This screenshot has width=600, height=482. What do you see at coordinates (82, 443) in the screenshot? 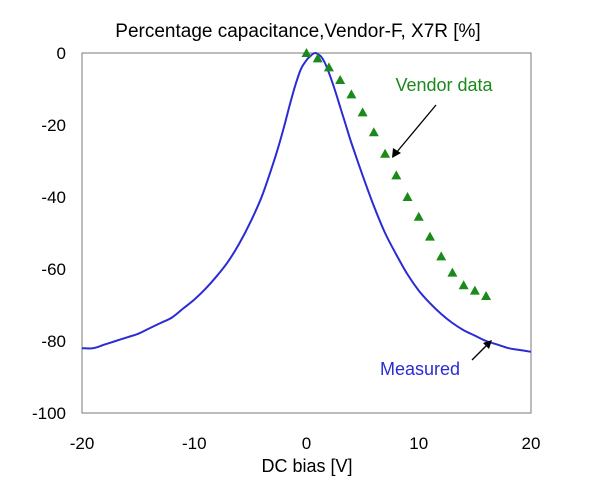
I see `x-tick-label: -20` at bounding box center [82, 443].